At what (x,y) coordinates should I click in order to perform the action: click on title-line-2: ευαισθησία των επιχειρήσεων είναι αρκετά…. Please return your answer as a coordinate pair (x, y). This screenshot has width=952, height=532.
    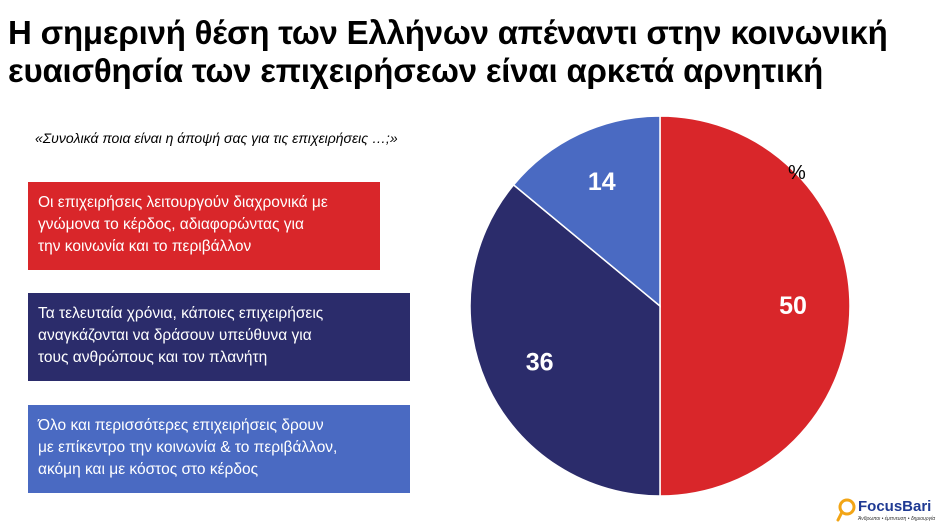
    Looking at the image, I should click on (416, 70).